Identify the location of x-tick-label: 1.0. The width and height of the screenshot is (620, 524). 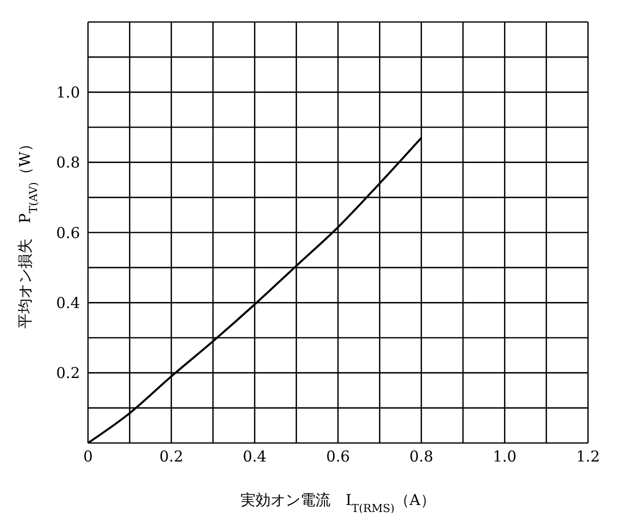
(504, 457).